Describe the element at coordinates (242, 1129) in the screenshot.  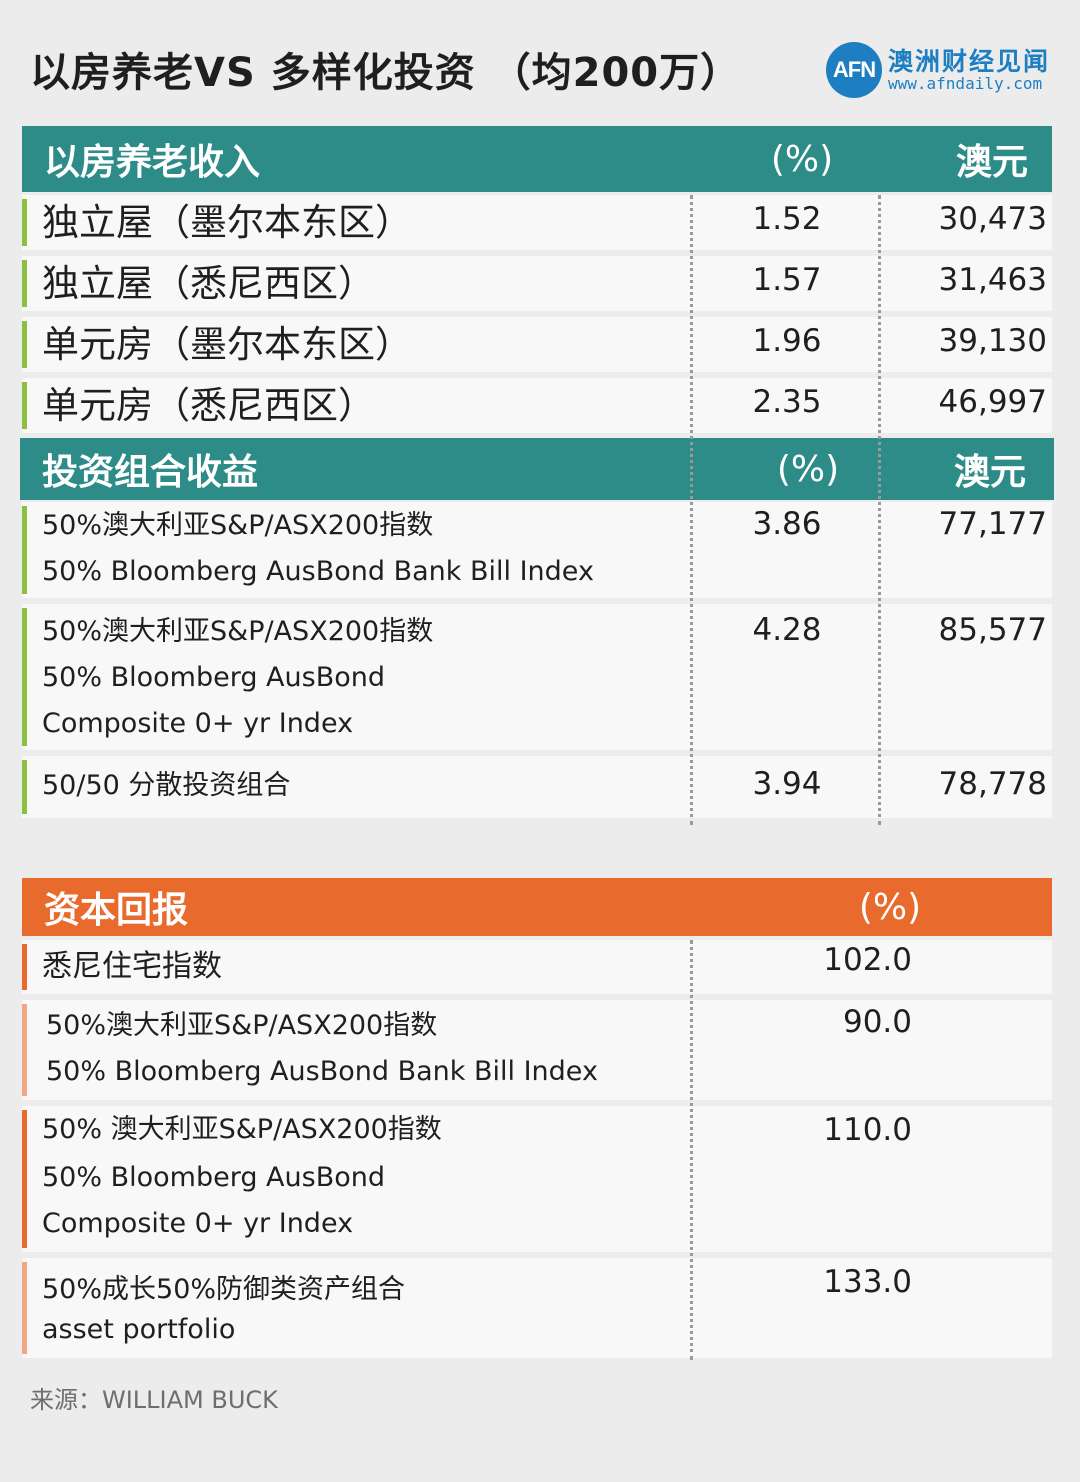
I see `row-label-line1: 50% 澳大利亚S&P/ASX200指数` at that location.